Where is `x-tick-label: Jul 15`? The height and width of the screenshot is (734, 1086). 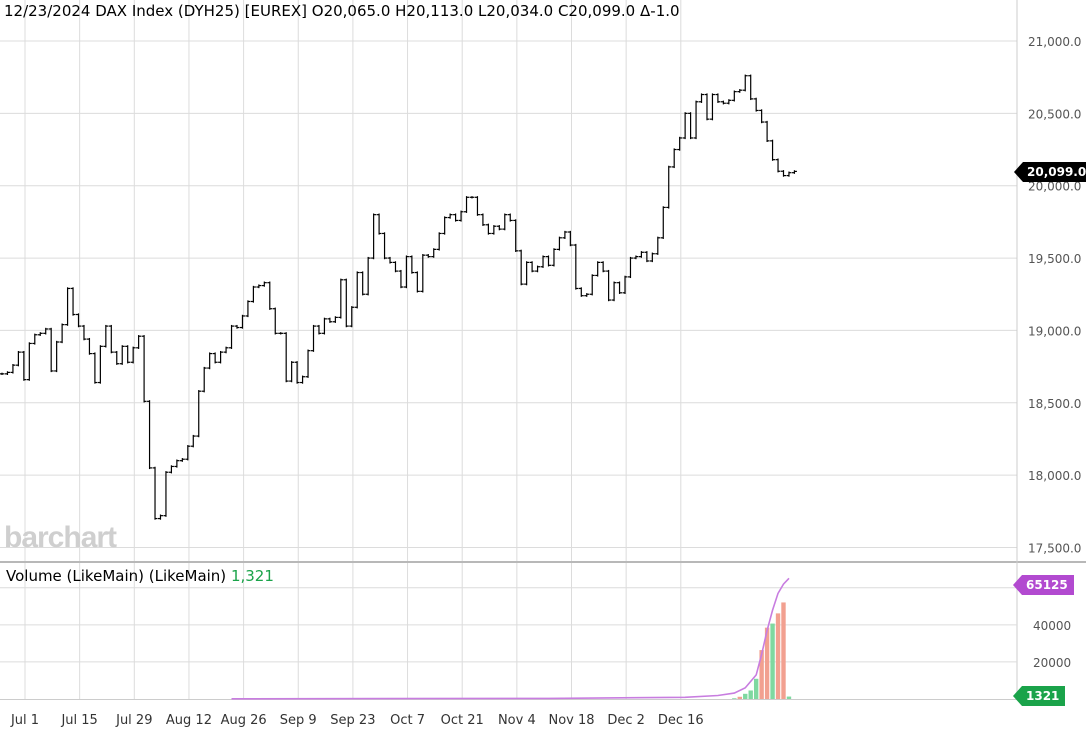
x-tick-label: Jul 15 is located at coordinates (78, 720).